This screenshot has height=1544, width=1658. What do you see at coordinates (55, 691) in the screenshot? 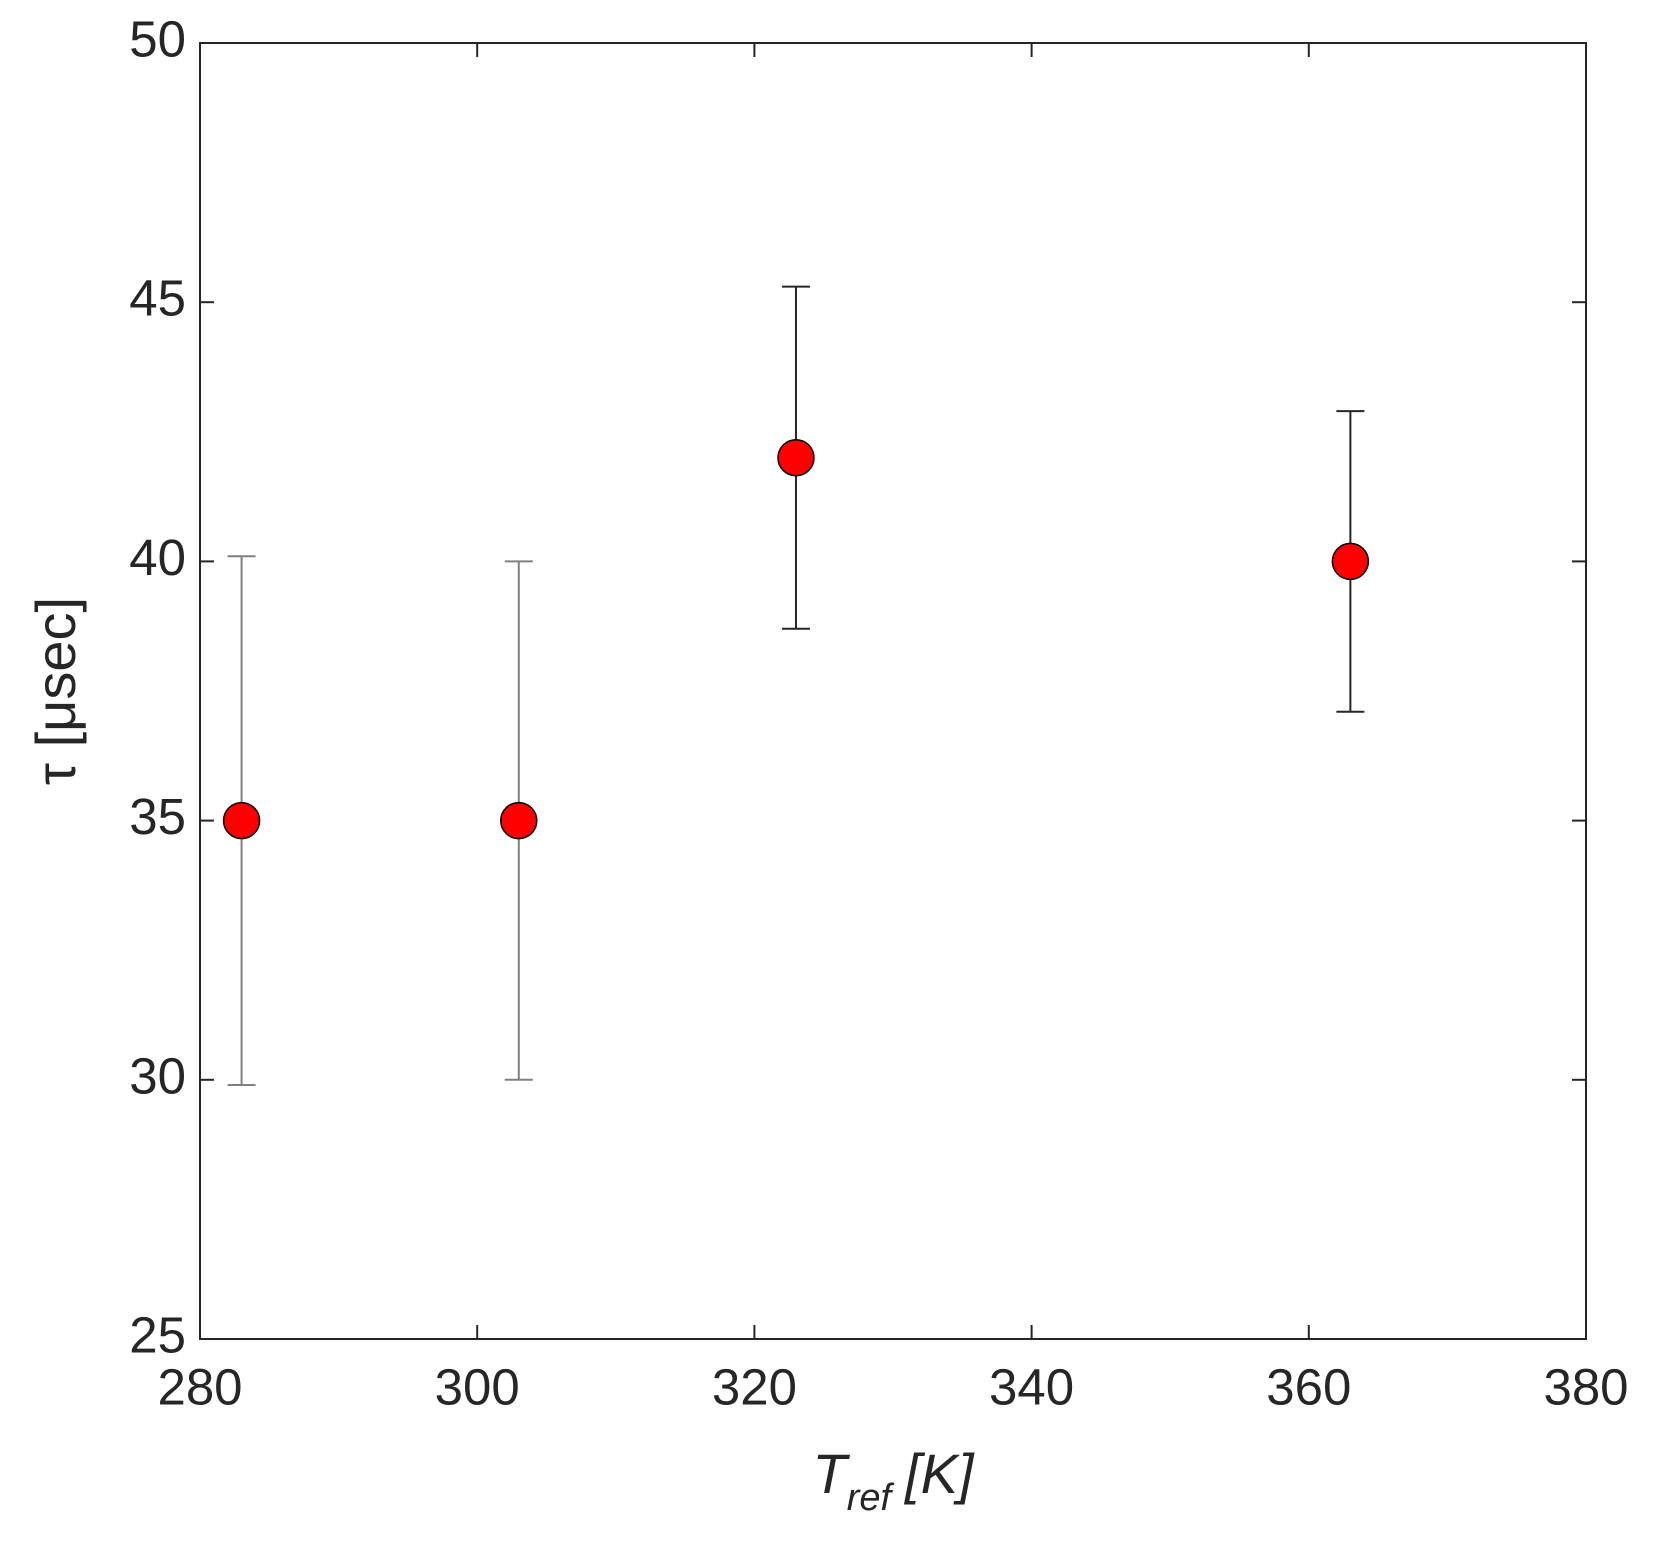
I see `y-axis-label: τ [μsec]` at bounding box center [55, 691].